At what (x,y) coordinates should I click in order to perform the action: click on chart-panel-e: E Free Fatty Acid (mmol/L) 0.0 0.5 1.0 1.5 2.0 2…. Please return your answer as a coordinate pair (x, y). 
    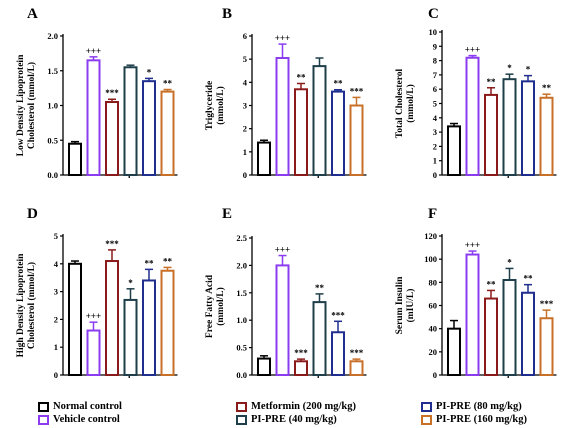
    Looking at the image, I should click on (286, 293).